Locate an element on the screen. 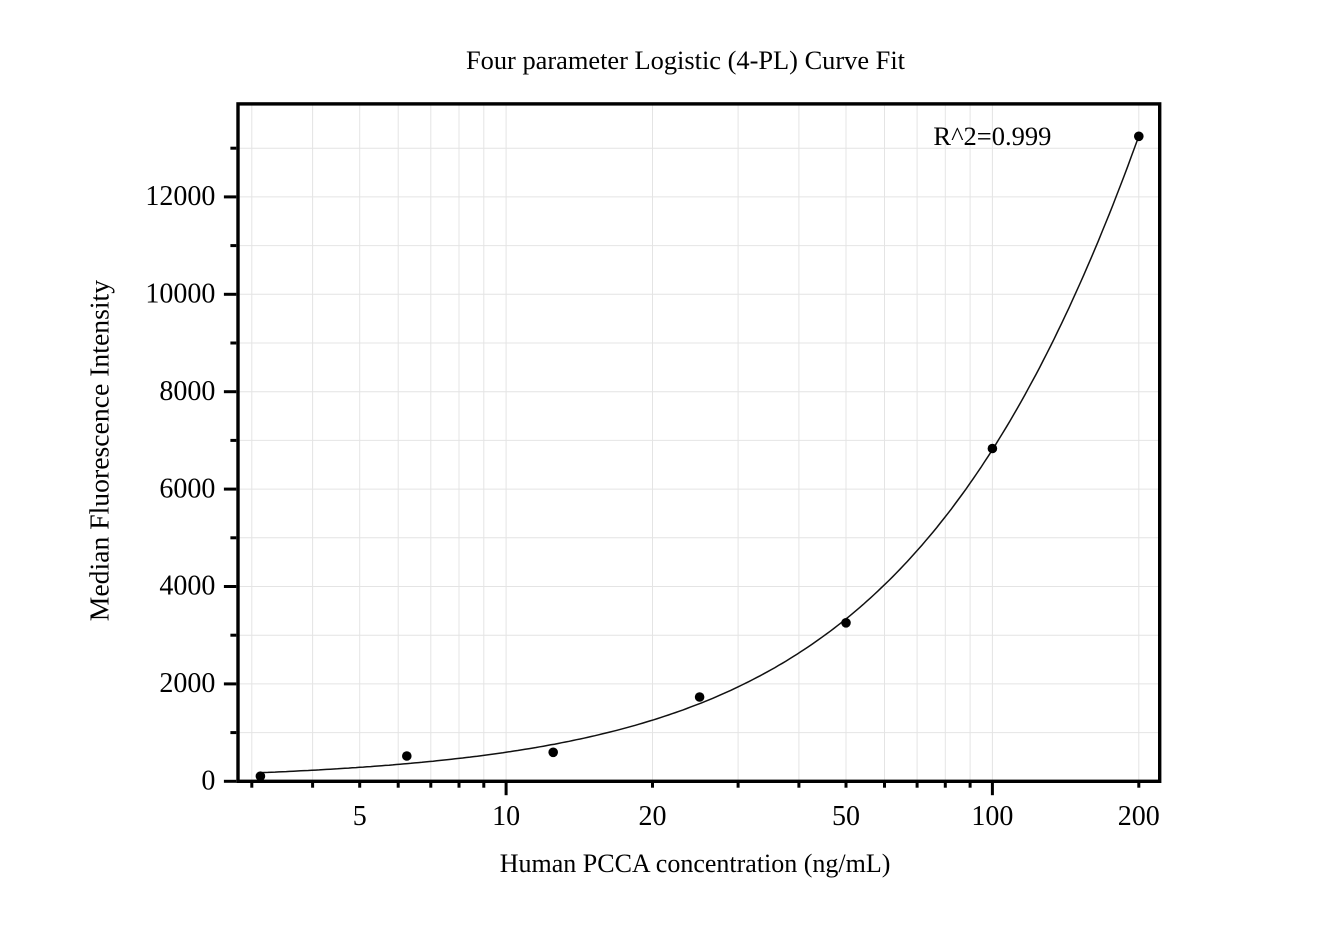  svg-text: 2000 is located at coordinates (187, 683).